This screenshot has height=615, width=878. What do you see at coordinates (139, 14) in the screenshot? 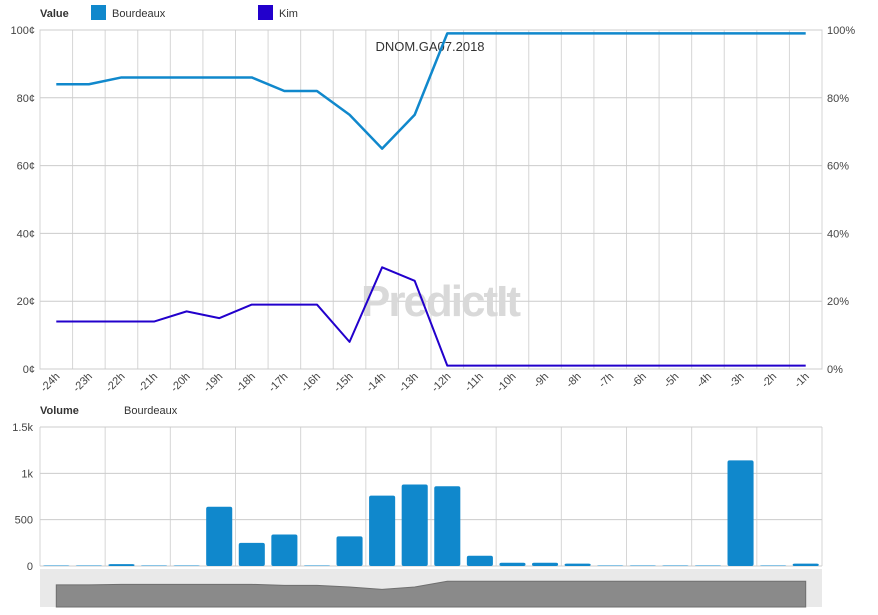
I see `legend-label-bourdeaux: Bourdeaux` at bounding box center [139, 14].